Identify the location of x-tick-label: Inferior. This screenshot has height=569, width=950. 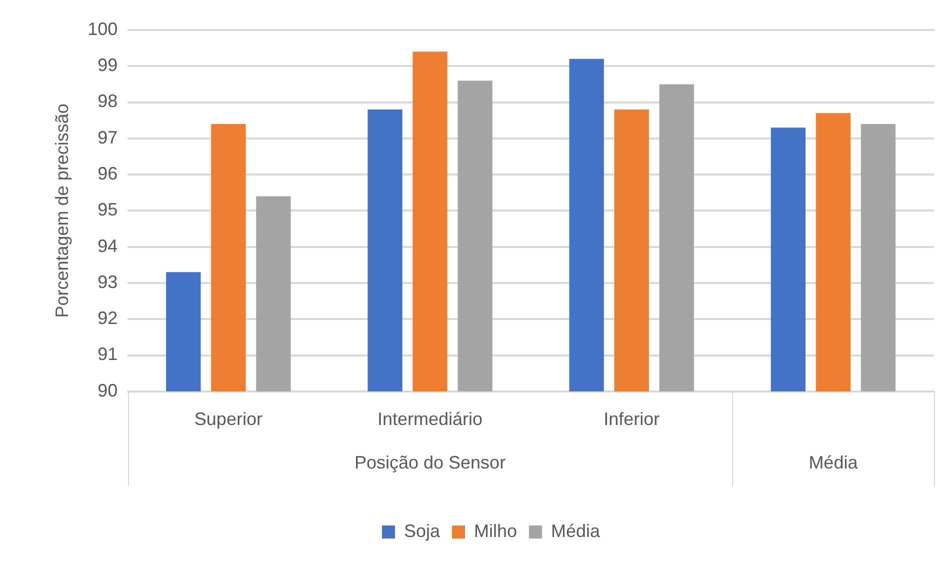
(632, 419).